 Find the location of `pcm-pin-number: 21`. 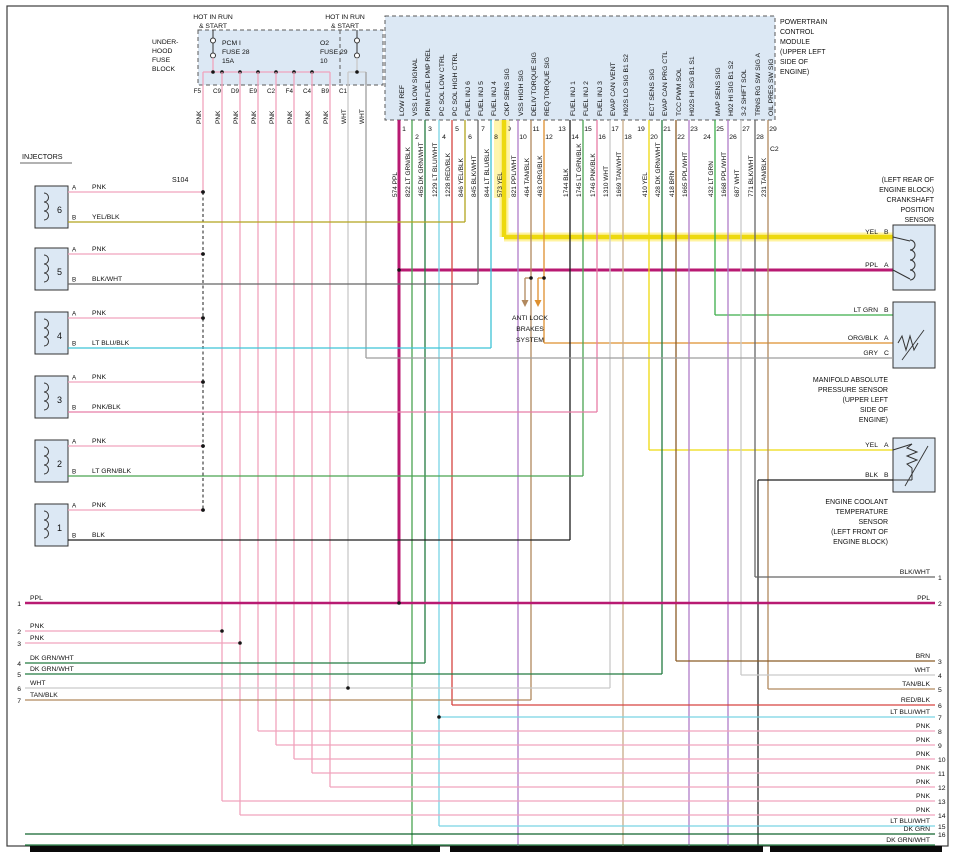

pcm-pin-number: 21 is located at coordinates (667, 129).